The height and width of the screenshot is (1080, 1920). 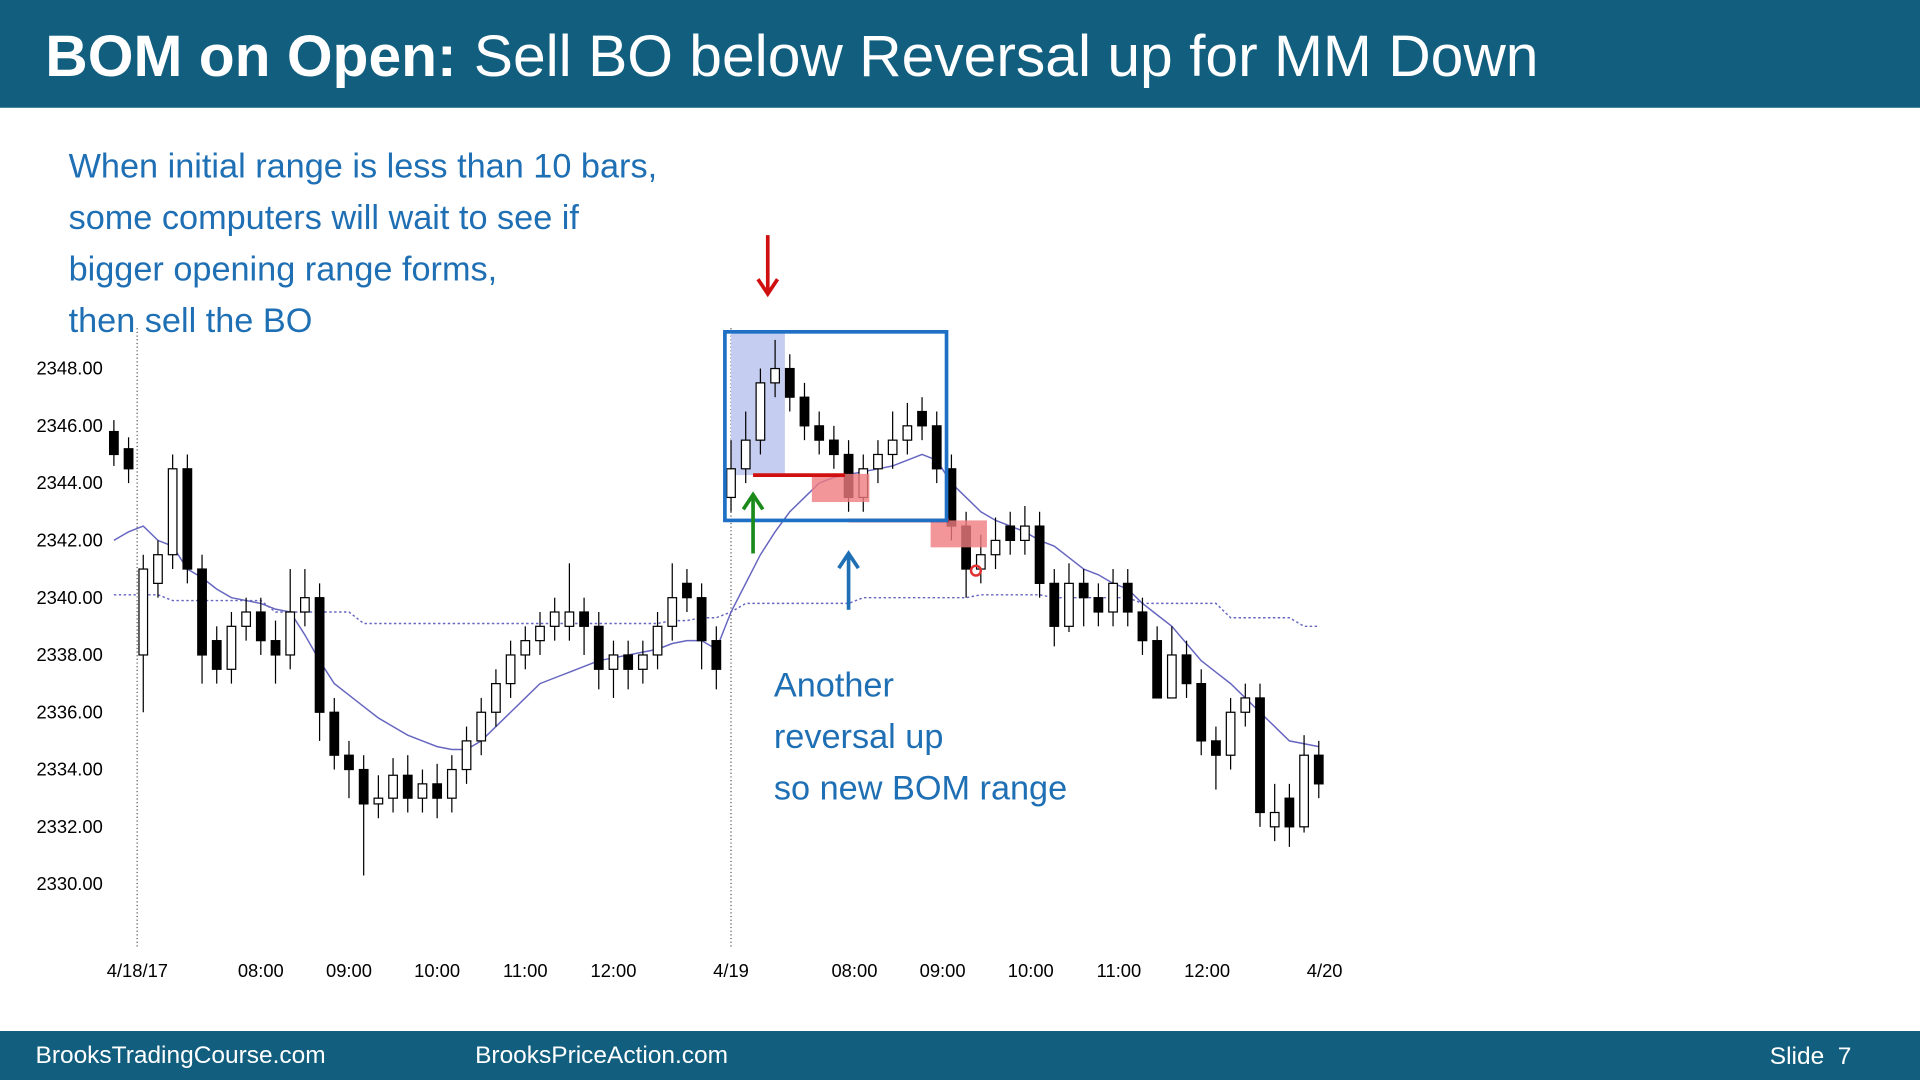 I want to click on annotation-line: reversal up, so click(x=859, y=737).